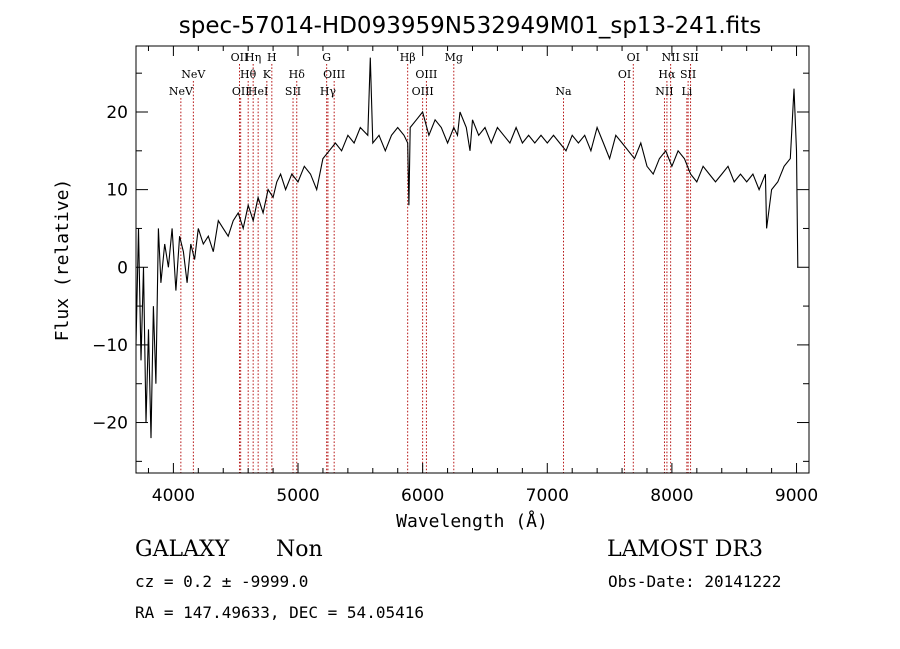 This screenshot has width=900, height=649. What do you see at coordinates (685, 549) in the screenshot?
I see `survey-label: LAMOST DR3` at bounding box center [685, 549].